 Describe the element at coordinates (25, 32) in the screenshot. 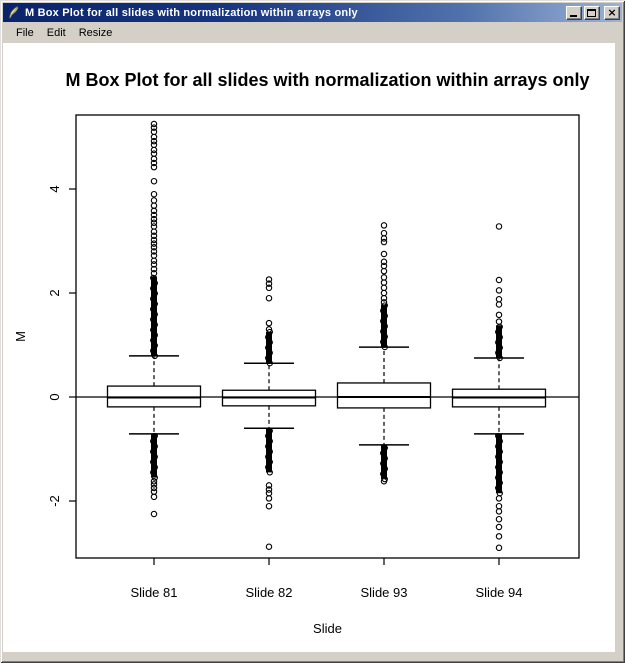

I see `menu-item-file: File` at that location.